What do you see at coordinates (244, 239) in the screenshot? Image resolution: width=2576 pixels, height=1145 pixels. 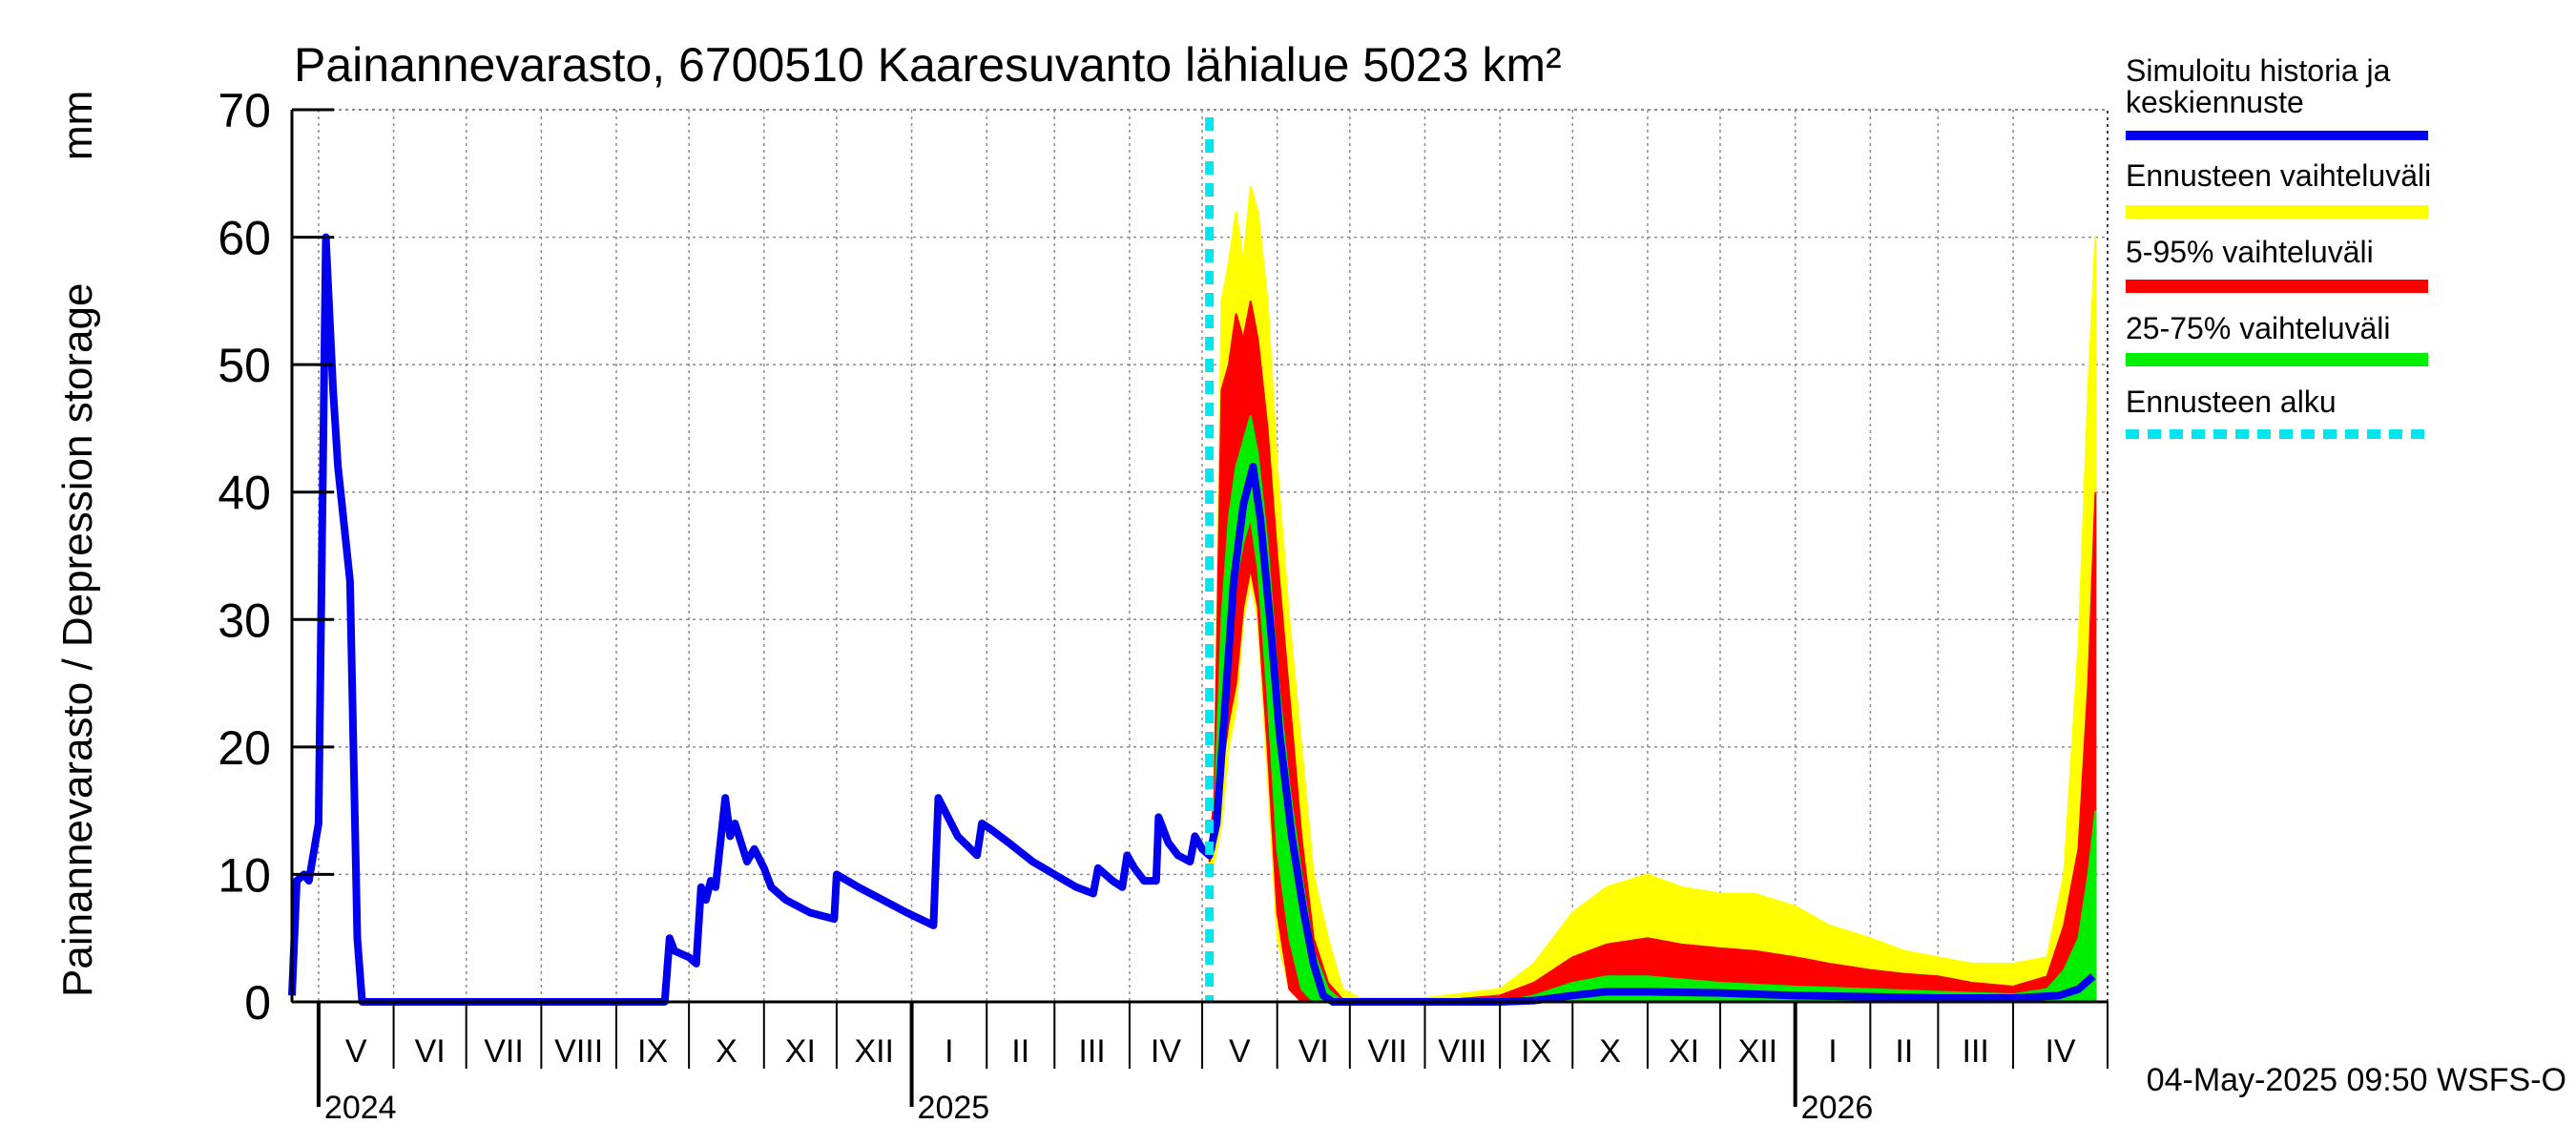 I see `y-tick-label: 60` at bounding box center [244, 239].